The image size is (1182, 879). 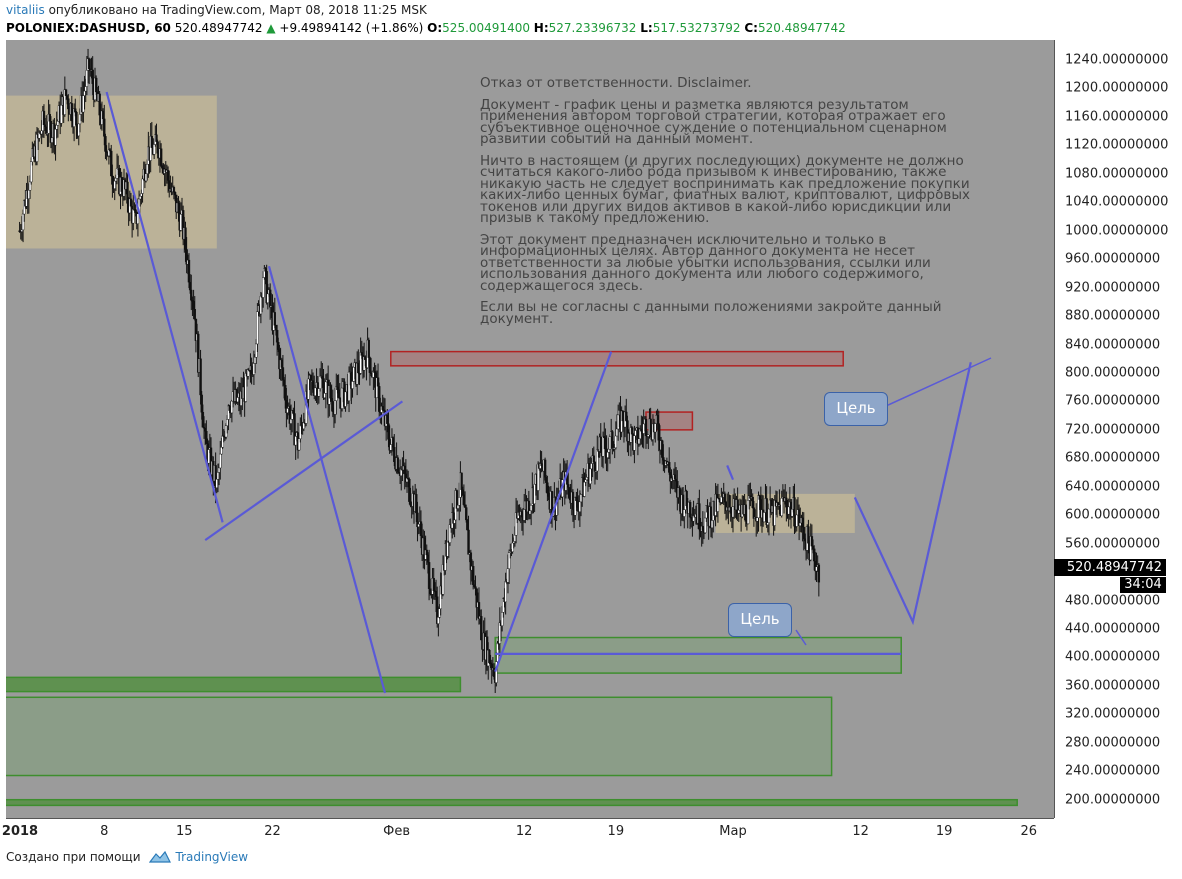 What do you see at coordinates (397, 831) in the screenshot?
I see `time-axis-tick: Фев` at bounding box center [397, 831].